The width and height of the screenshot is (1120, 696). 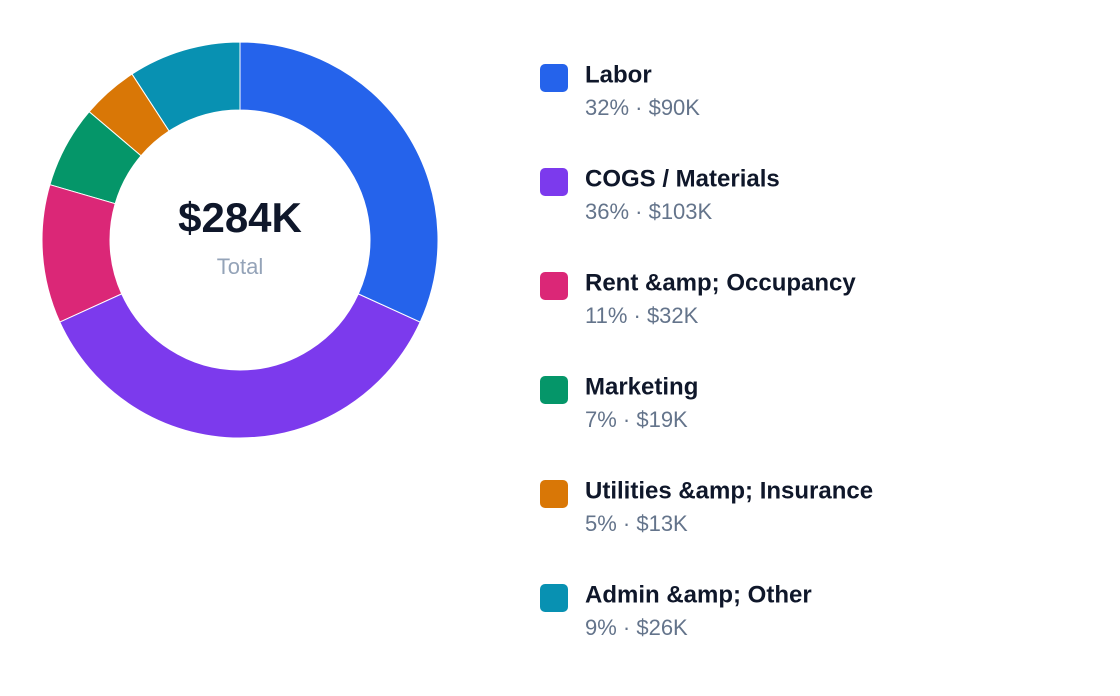 What do you see at coordinates (636, 627) in the screenshot?
I see `legend-value: 9% · $26K` at bounding box center [636, 627].